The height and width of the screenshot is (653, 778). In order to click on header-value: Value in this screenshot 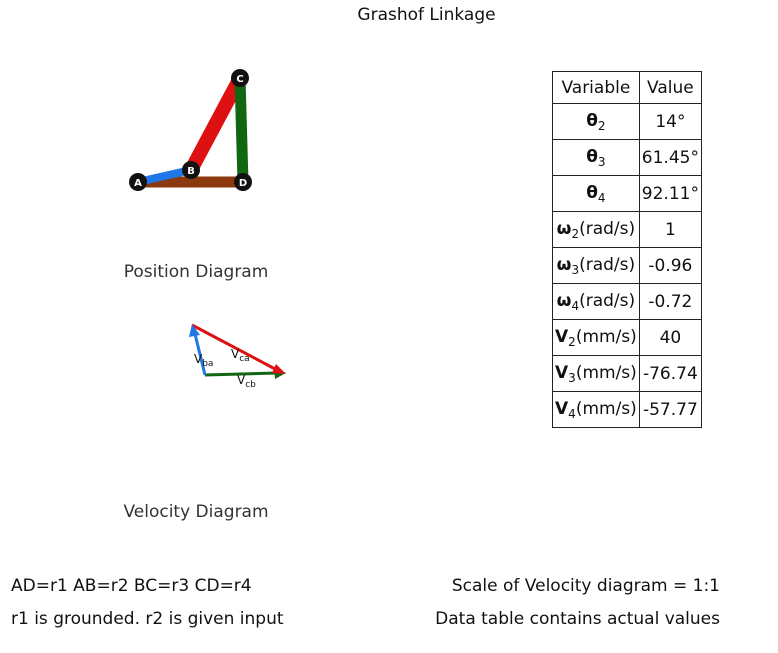, I will do `click(670, 87)`.